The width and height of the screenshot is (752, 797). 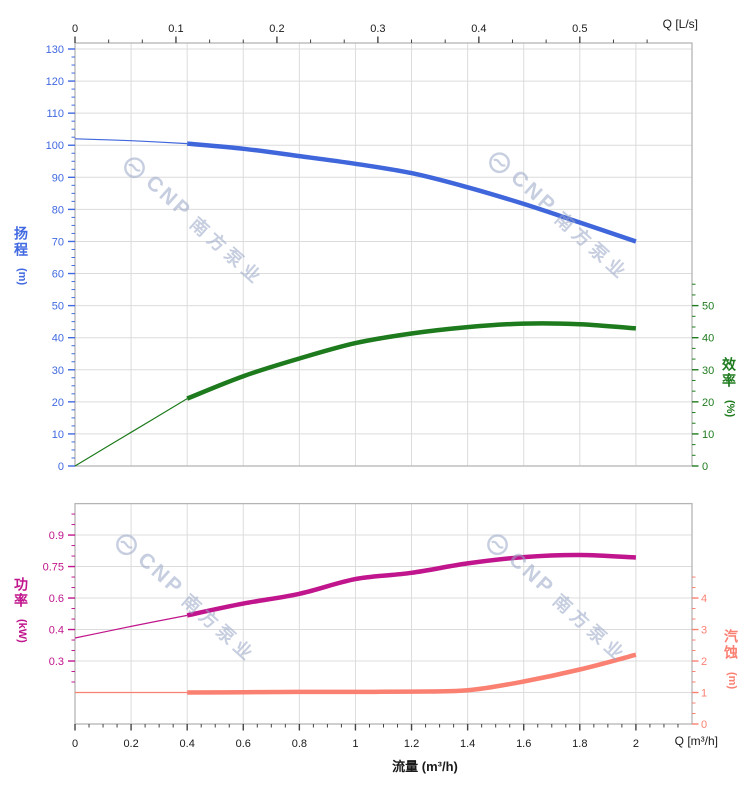 What do you see at coordinates (131, 626) in the screenshot?
I see `power-curve-min-flow` at bounding box center [131, 626].